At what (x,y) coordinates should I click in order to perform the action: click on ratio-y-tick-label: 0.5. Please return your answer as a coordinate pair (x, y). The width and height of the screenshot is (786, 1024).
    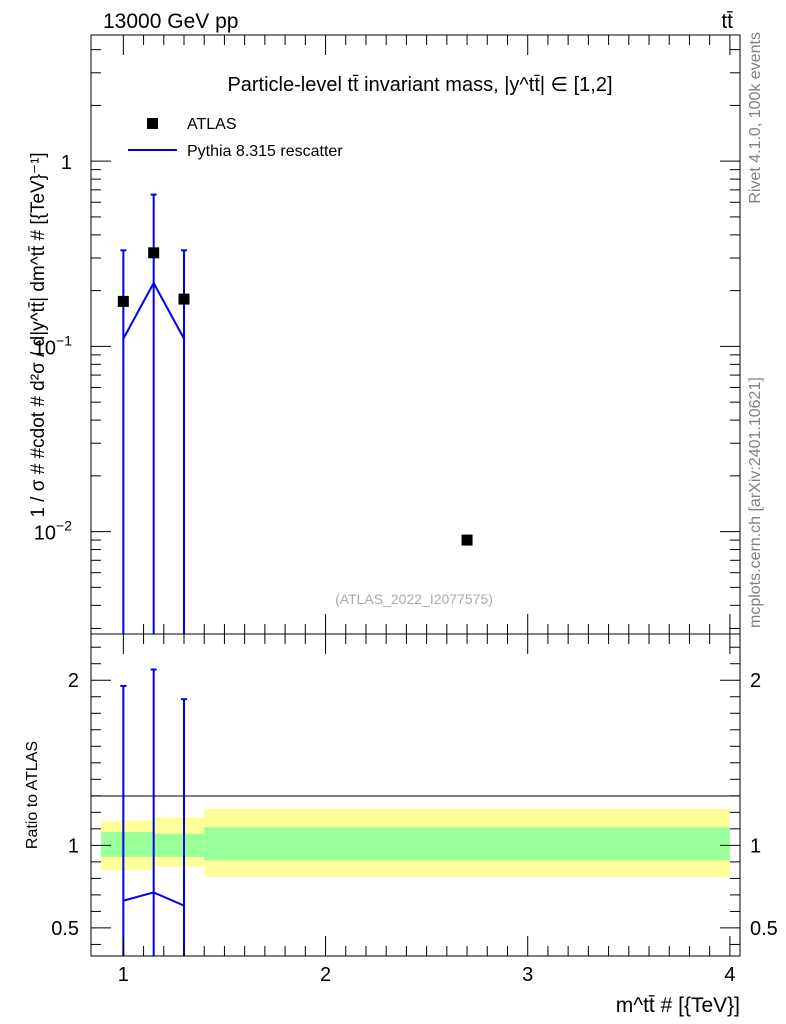
    Looking at the image, I should click on (65, 929).